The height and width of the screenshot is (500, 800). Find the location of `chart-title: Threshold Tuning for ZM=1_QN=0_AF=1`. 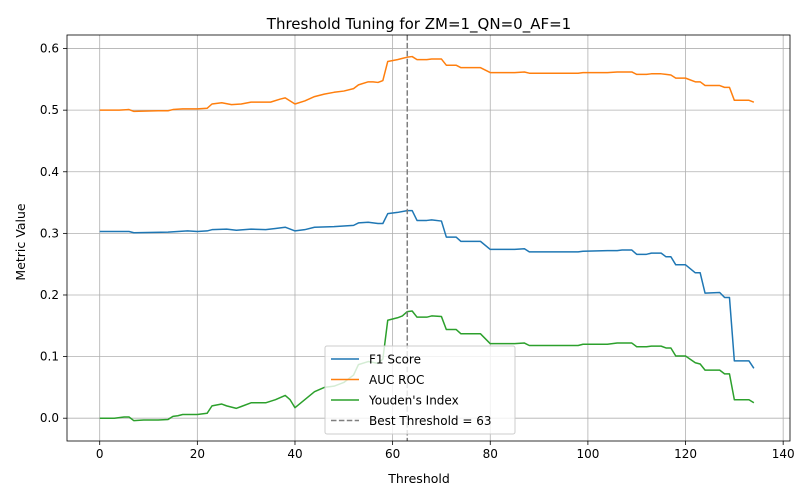

chart-title: Threshold Tuning for ZM=1_QN=0_AF=1 is located at coordinates (418, 24).